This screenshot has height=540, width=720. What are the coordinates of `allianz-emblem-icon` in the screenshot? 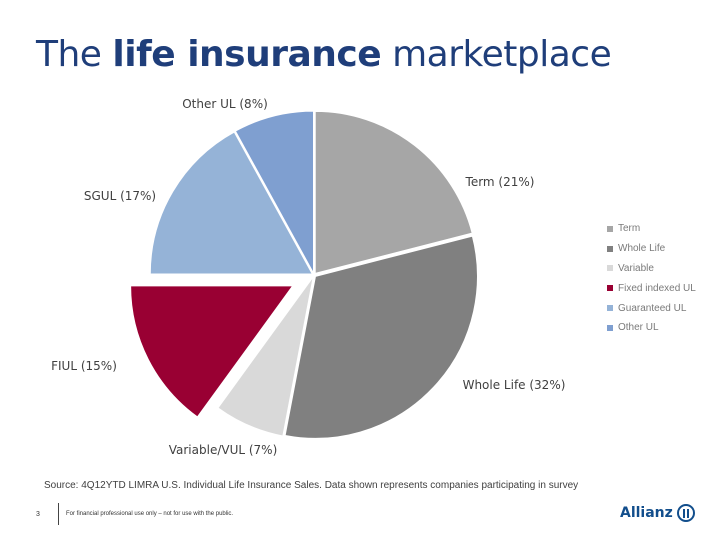 It's located at (685, 513).